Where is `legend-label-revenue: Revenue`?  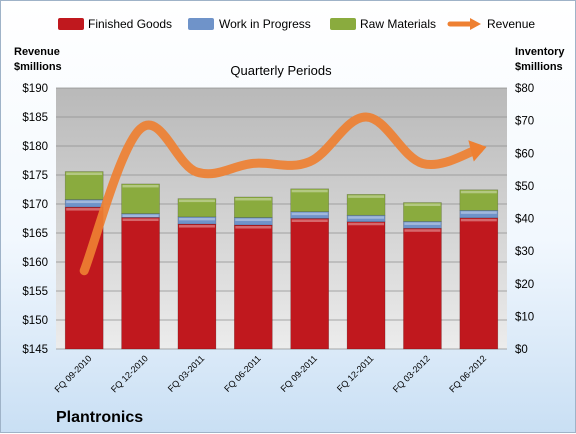
legend-label-revenue: Revenue is located at coordinates (511, 24).